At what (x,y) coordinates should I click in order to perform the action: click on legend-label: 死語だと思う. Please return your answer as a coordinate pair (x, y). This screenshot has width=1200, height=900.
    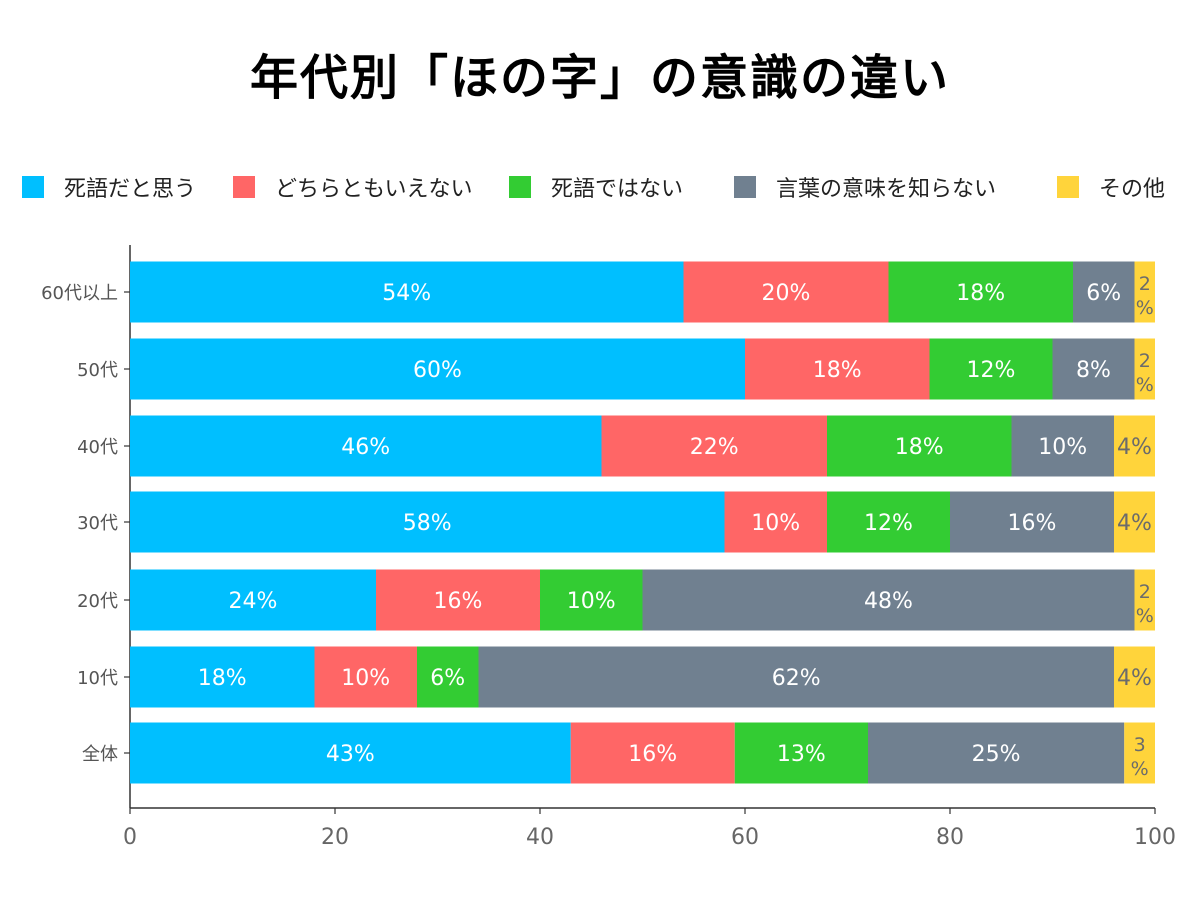
    Looking at the image, I should click on (130, 189).